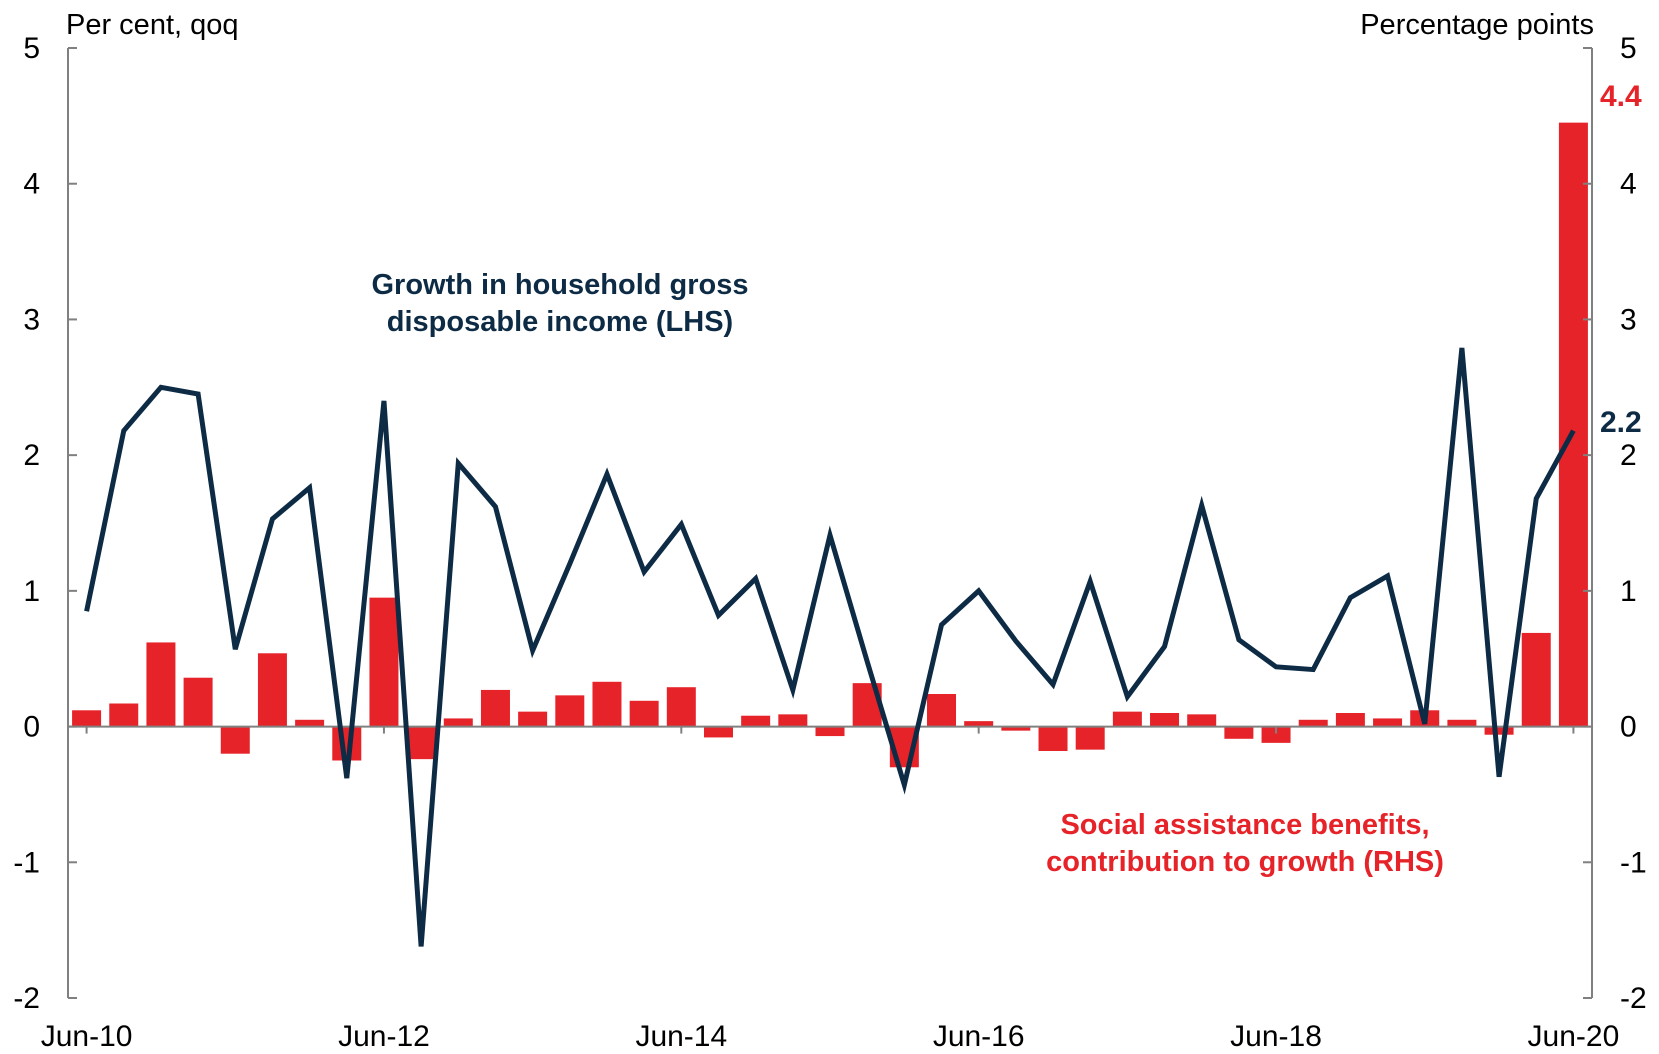 The height and width of the screenshot is (1054, 1659). I want to click on left-tick-label: 5, so click(31, 48).